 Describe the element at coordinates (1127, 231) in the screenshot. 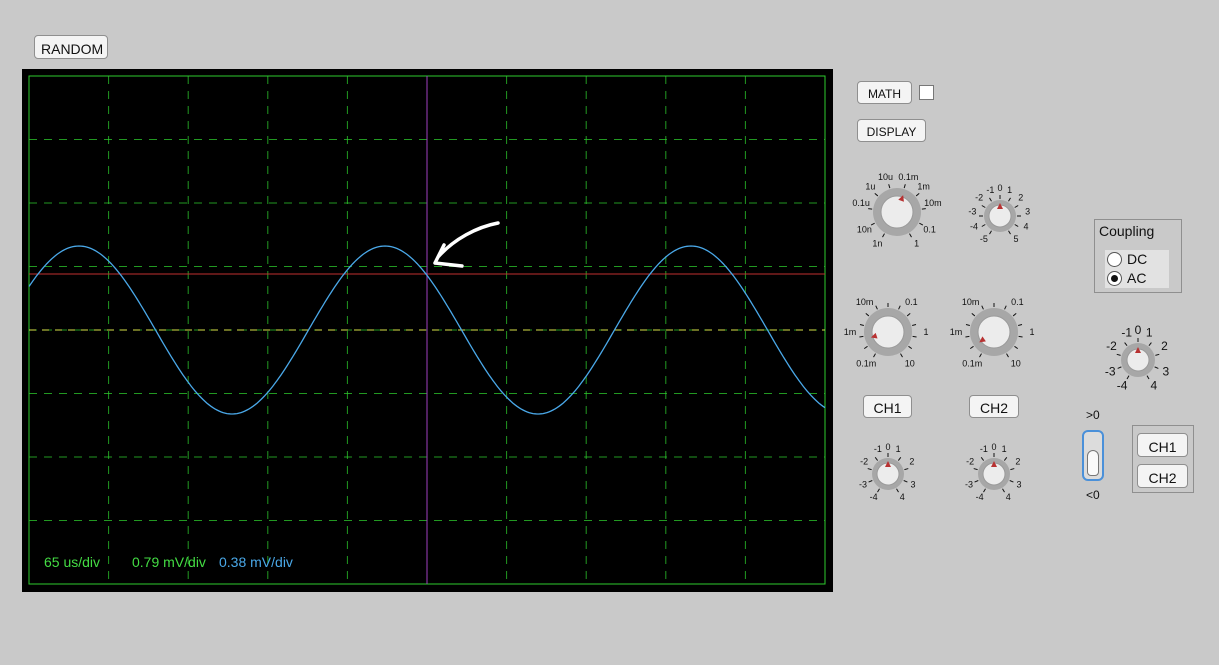

I see `coupling-title: Coupling` at that location.